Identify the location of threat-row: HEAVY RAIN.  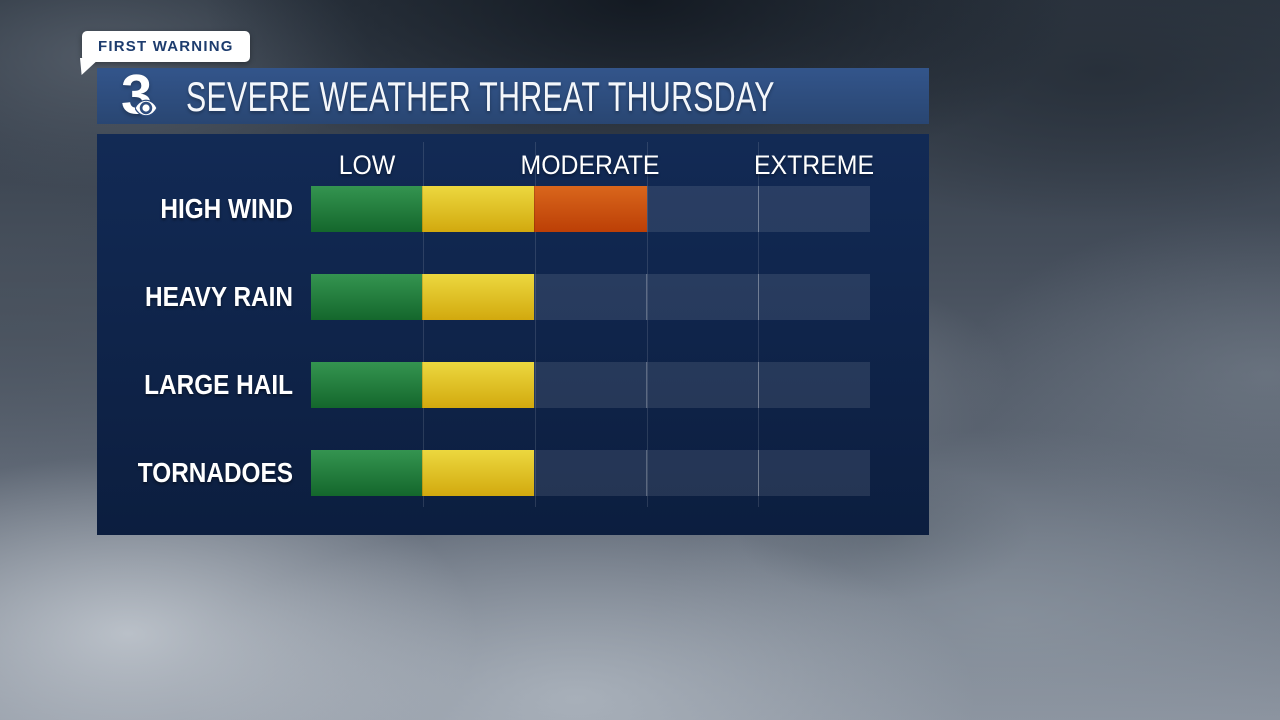
(513, 297).